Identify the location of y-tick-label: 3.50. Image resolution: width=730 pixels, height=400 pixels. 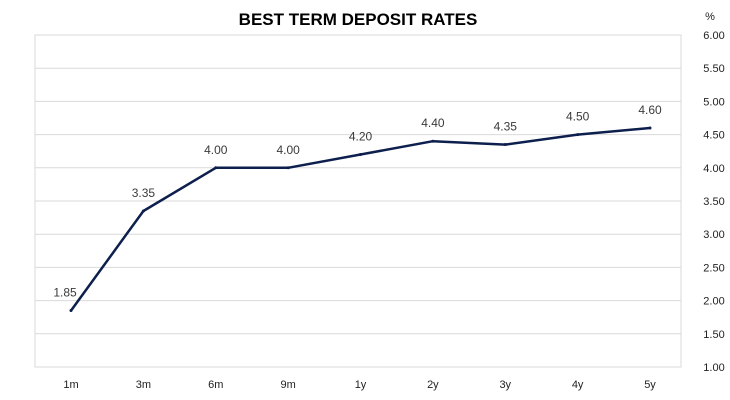
(713, 202).